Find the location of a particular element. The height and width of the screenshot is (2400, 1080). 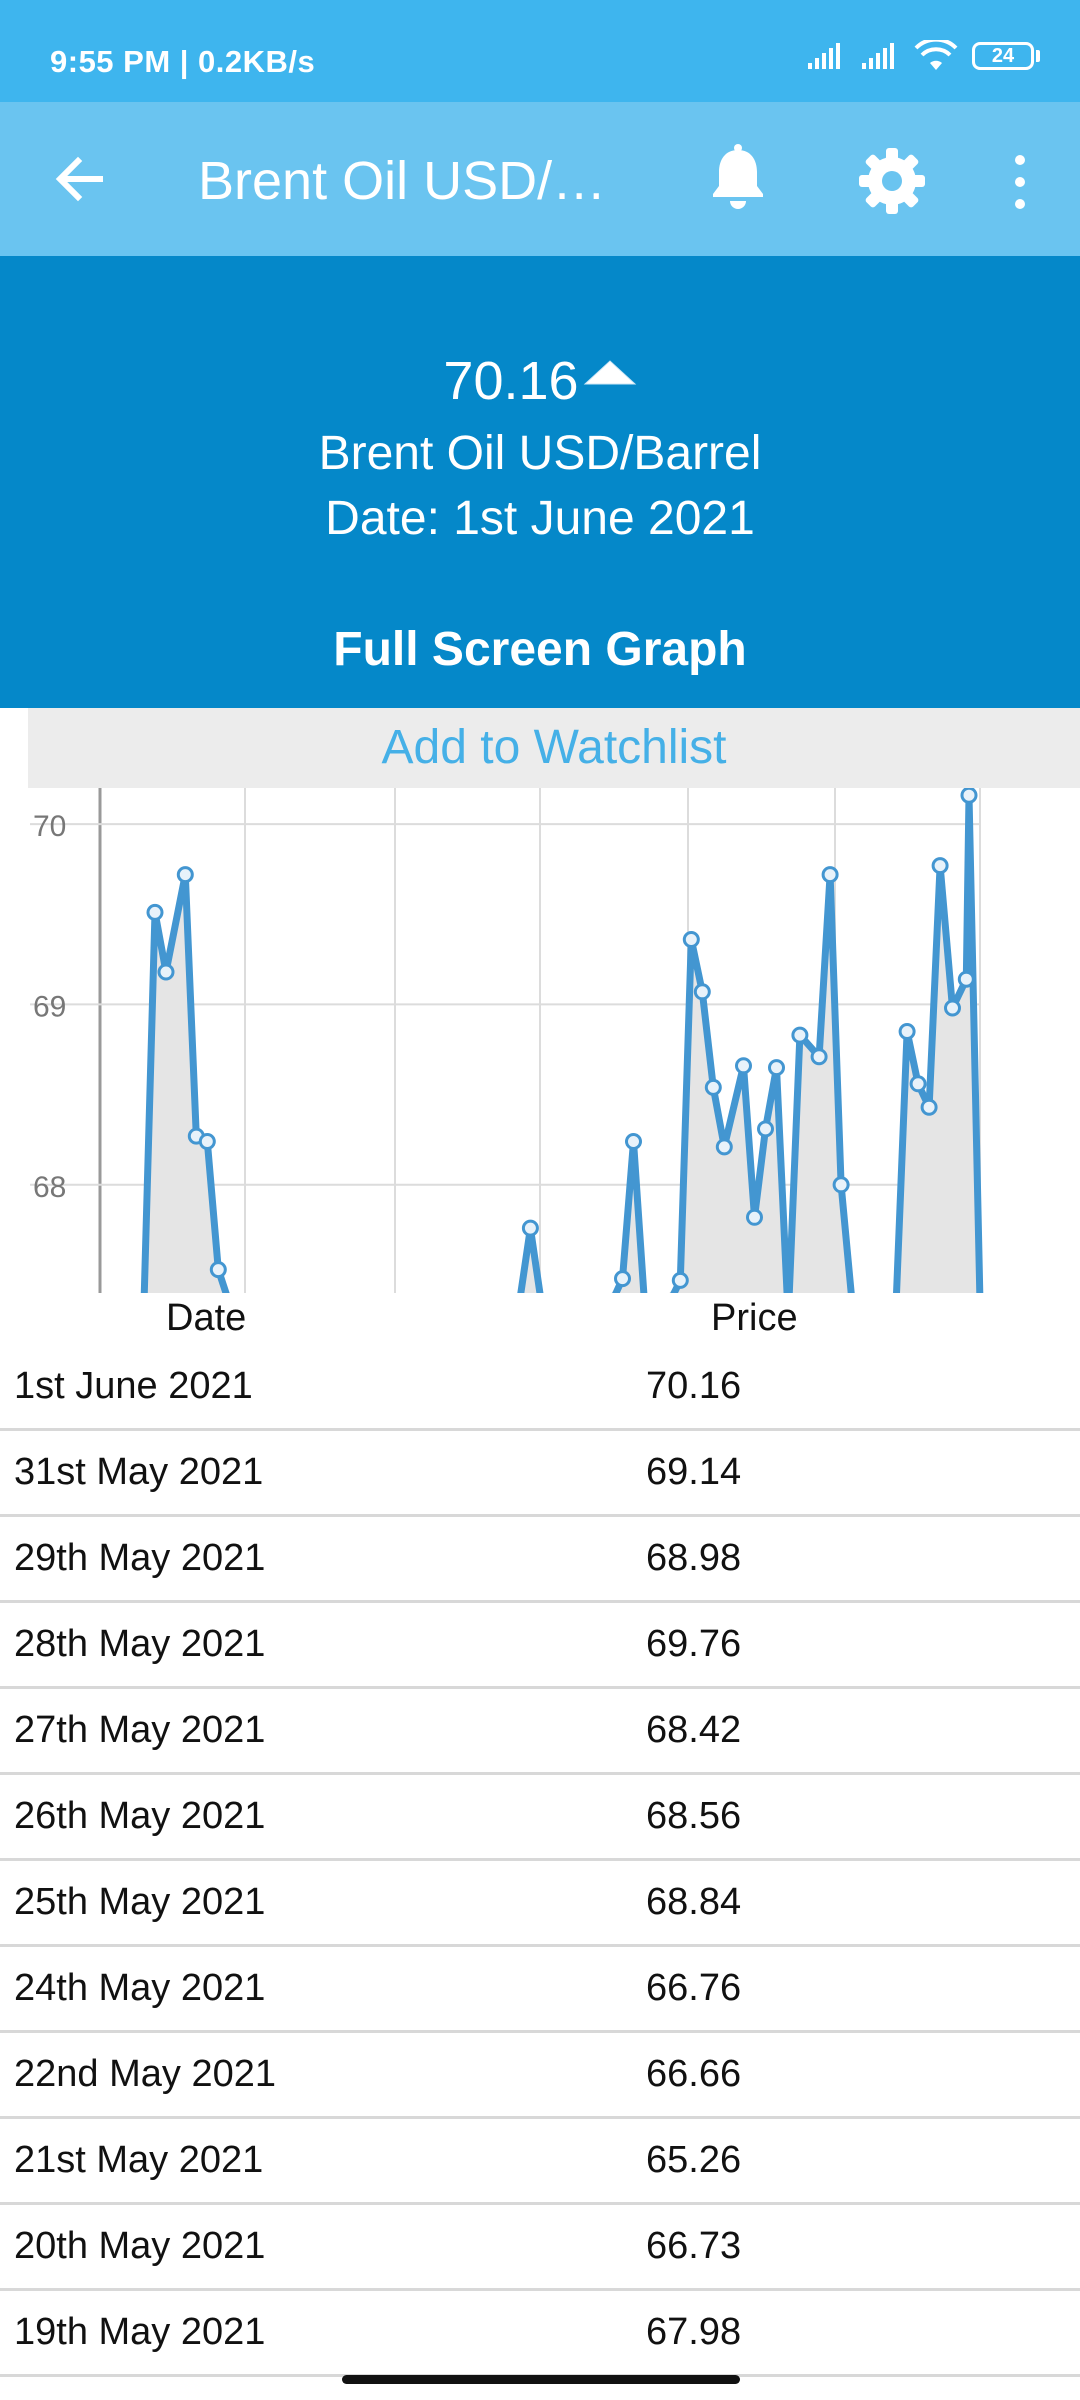

row-date: 26th May 2021 is located at coordinates (140, 1816).